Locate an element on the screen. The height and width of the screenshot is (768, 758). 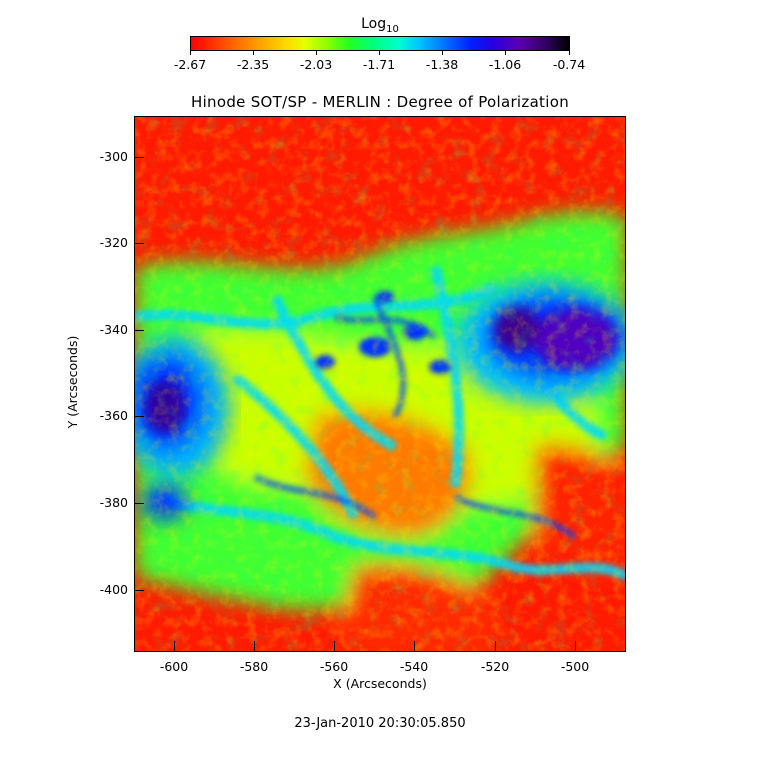
x-tick-label: -520 is located at coordinates (495, 666).